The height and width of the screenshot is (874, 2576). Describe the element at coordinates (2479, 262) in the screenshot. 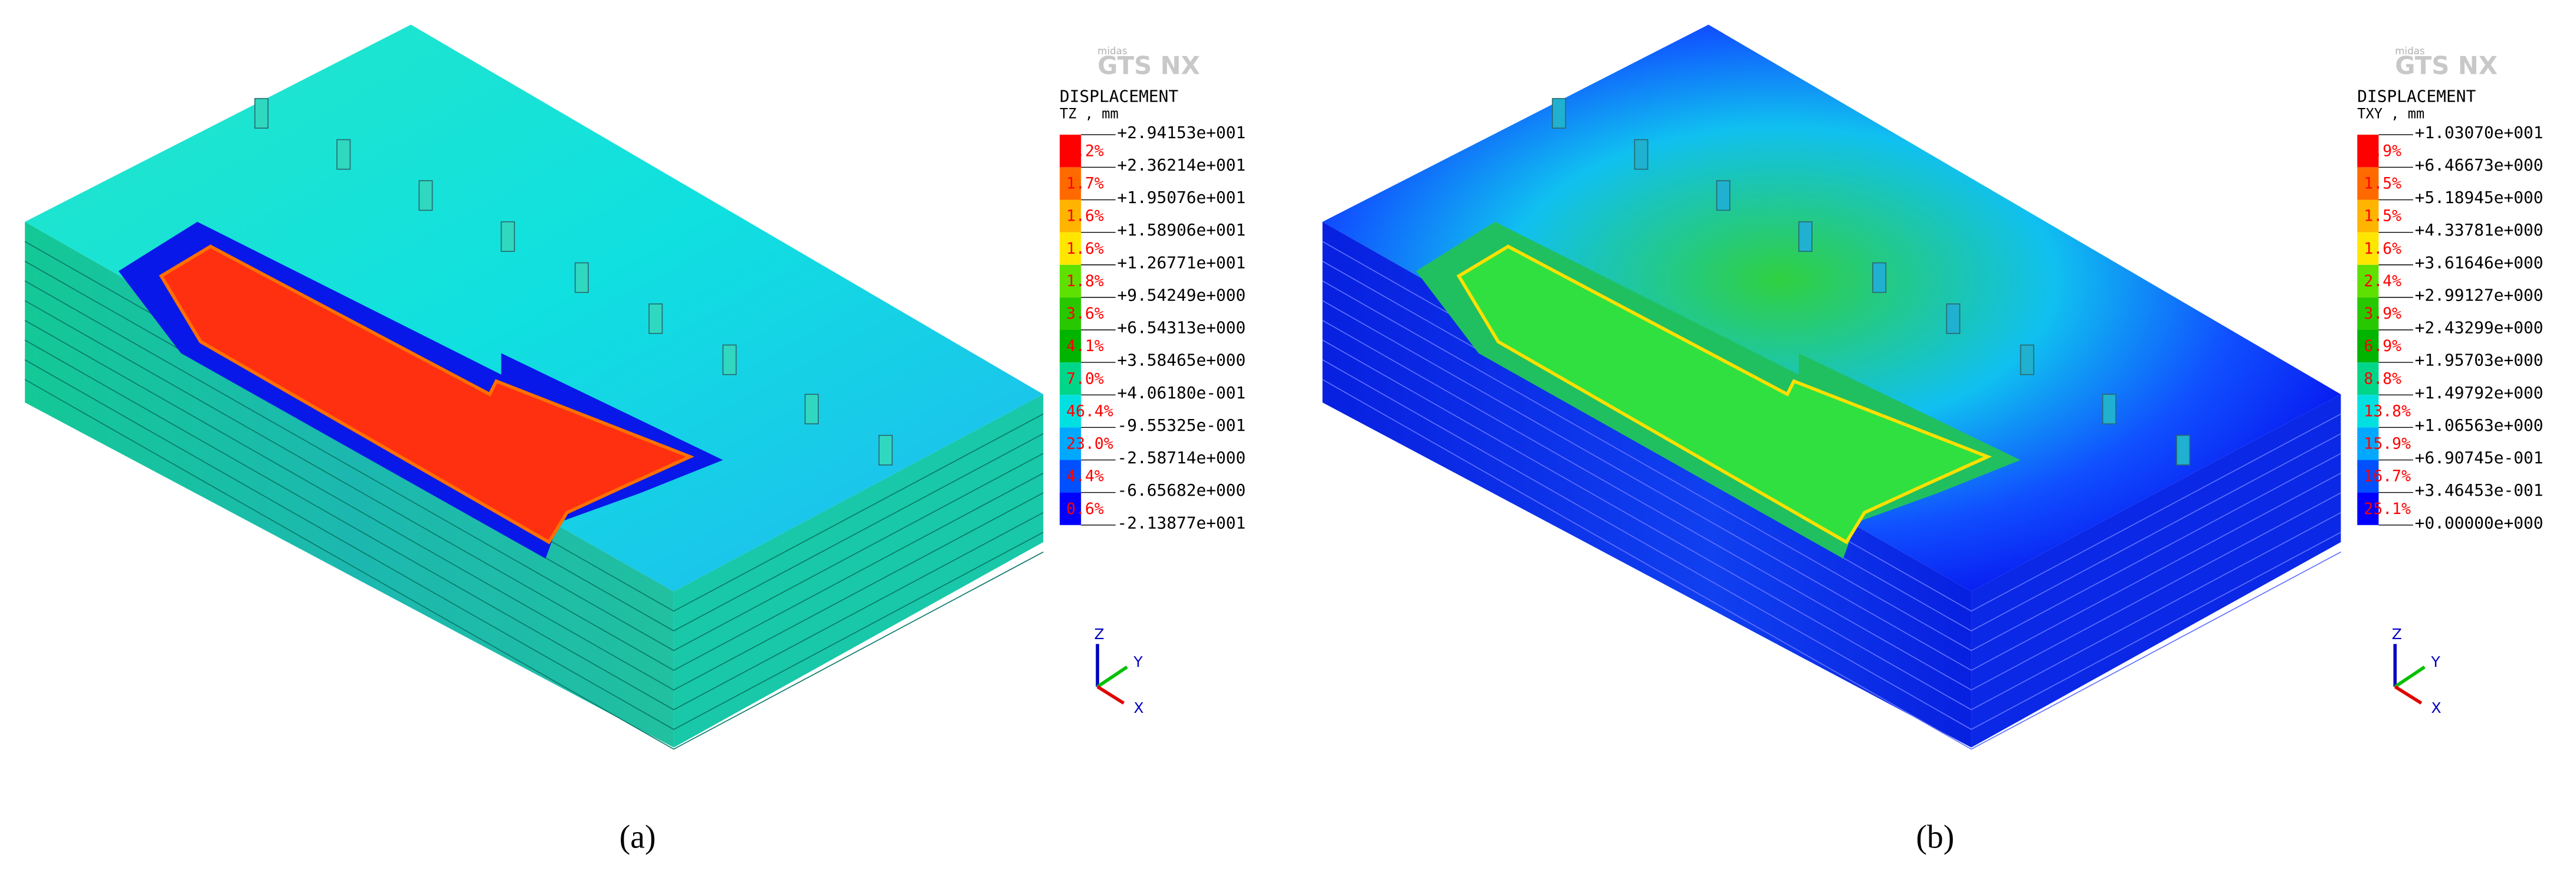

I see `legend-level: +3.61646e+000` at that location.